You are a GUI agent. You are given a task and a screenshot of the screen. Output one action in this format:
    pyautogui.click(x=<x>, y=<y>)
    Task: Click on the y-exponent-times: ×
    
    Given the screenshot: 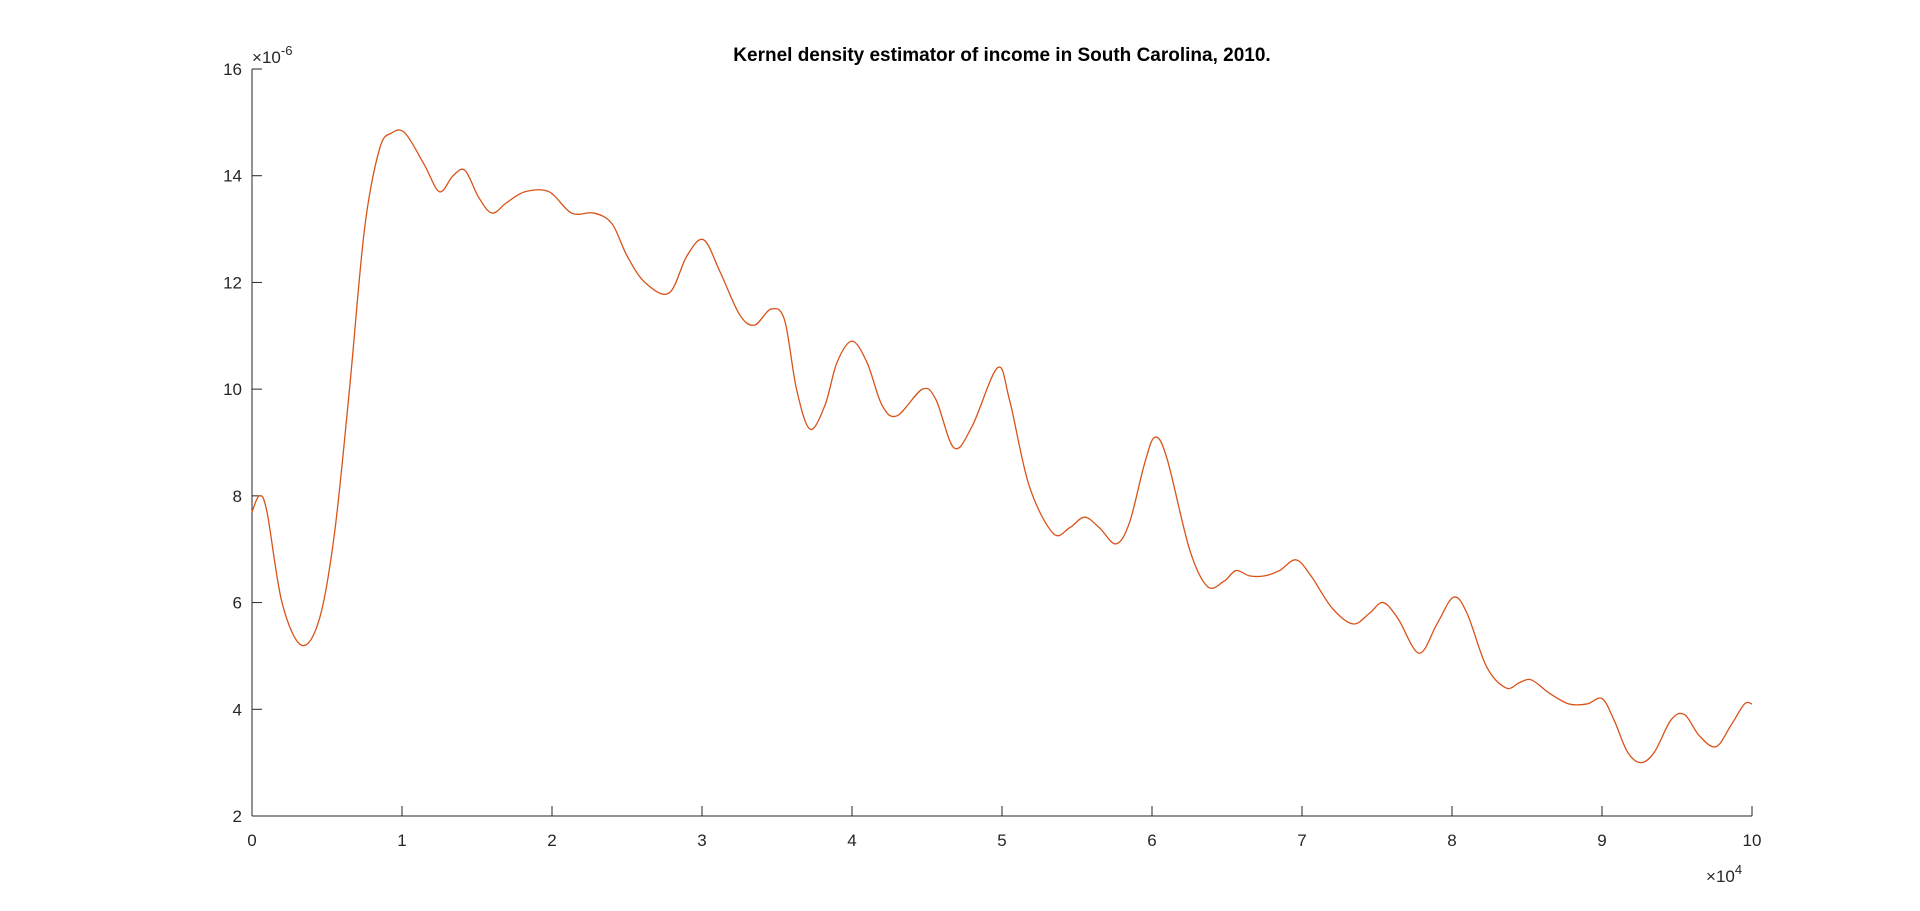 What is the action you would take?
    pyautogui.click(x=257, y=57)
    